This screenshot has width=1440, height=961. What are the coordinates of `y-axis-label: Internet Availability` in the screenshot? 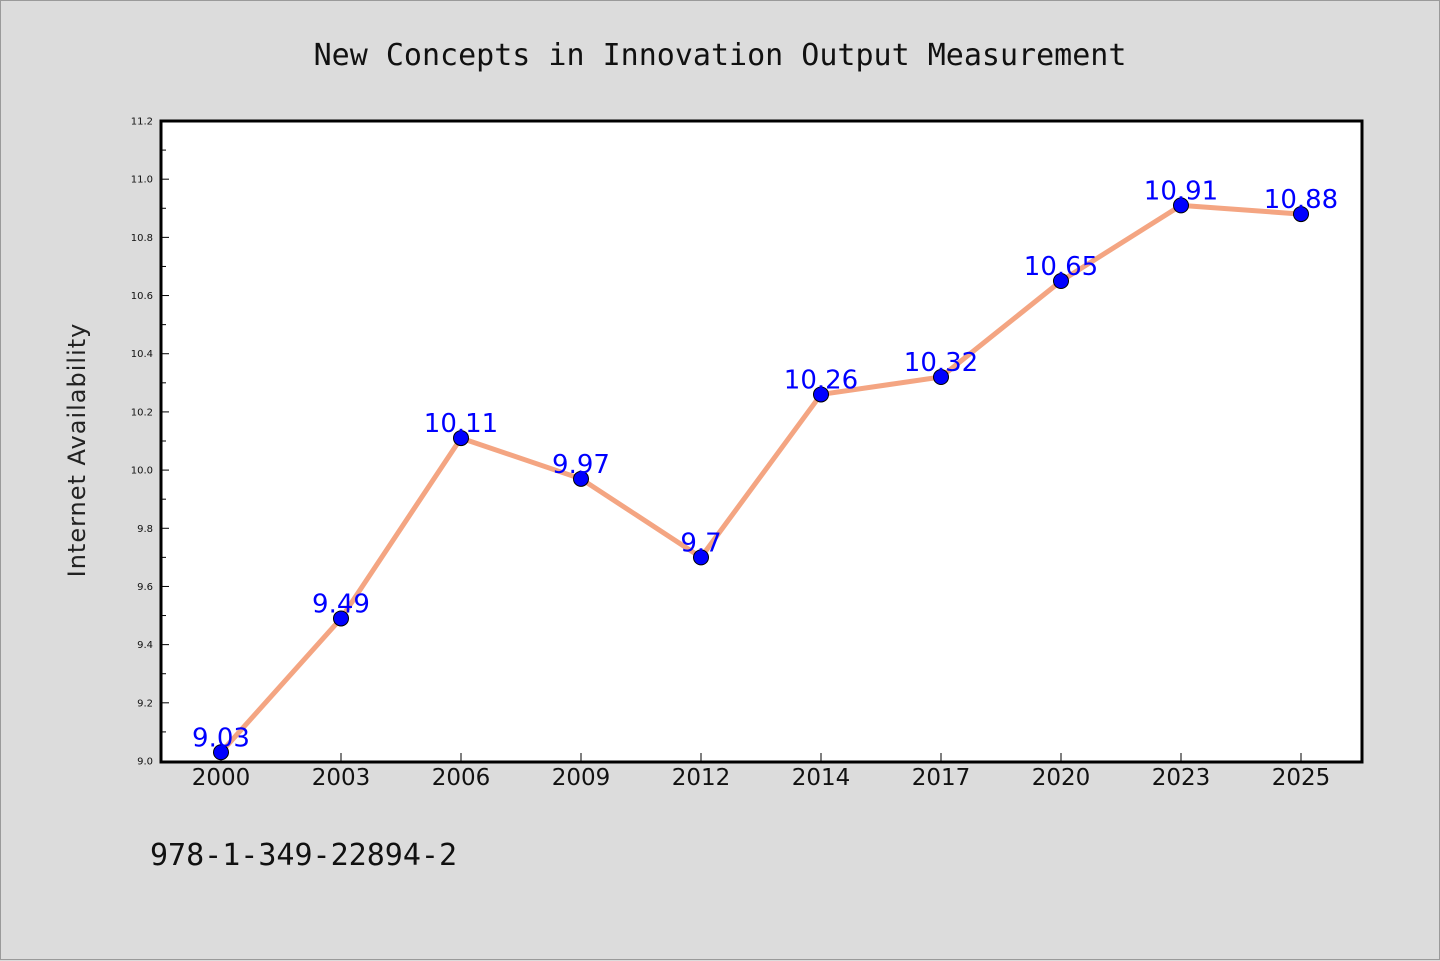 It's located at (77, 450).